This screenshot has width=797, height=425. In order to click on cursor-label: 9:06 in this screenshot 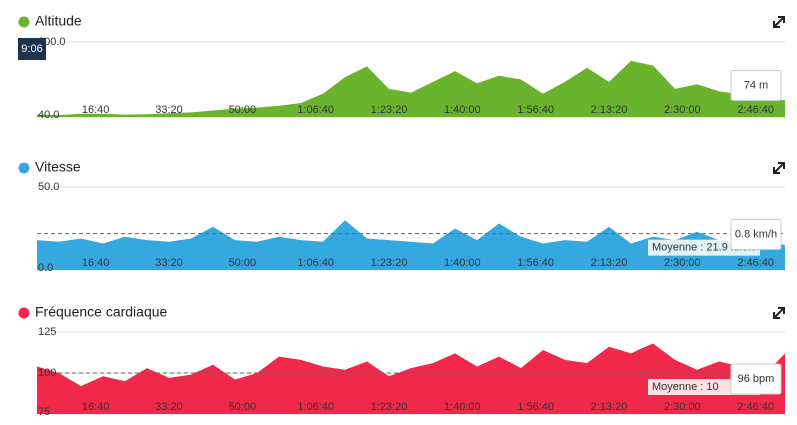, I will do `click(31, 49)`.